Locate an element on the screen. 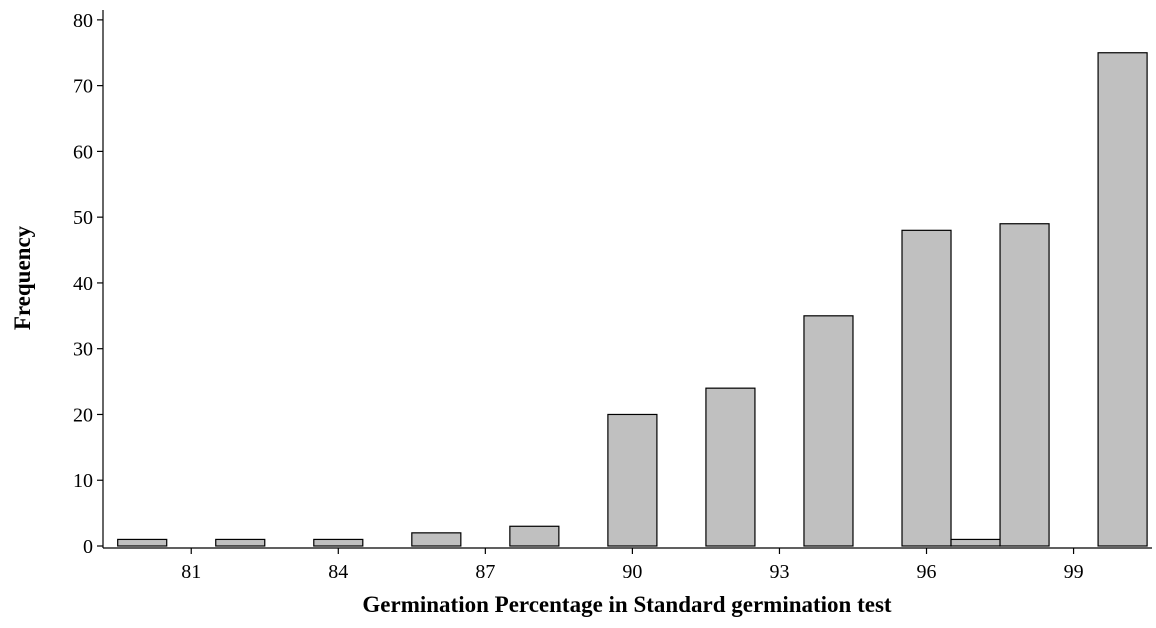 The image size is (1156, 628). y-tick-label: 50 is located at coordinates (83, 218).